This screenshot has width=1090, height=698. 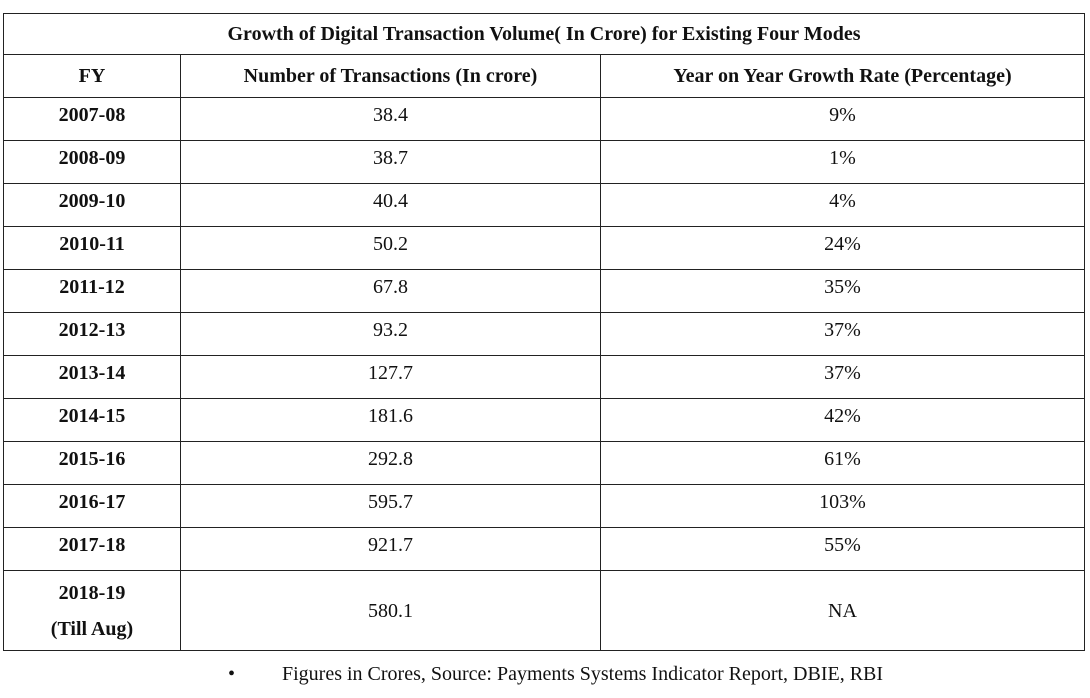 I want to click on table-row: 2014-15 181.6 42%, so click(x=544, y=420).